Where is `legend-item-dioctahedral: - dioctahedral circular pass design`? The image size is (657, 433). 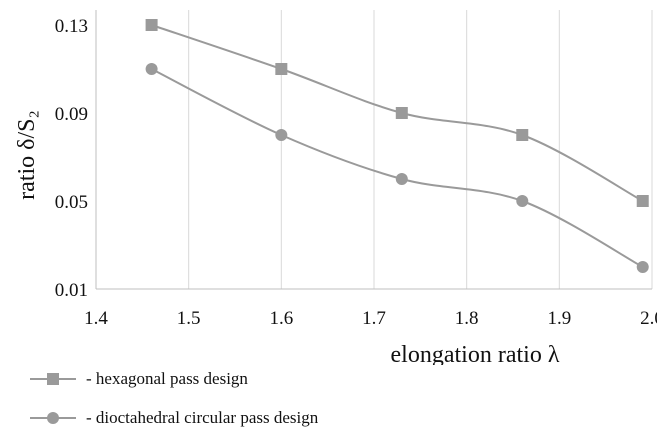 legend-item-dioctahedral: - dioctahedral circular pass design is located at coordinates (173, 418).